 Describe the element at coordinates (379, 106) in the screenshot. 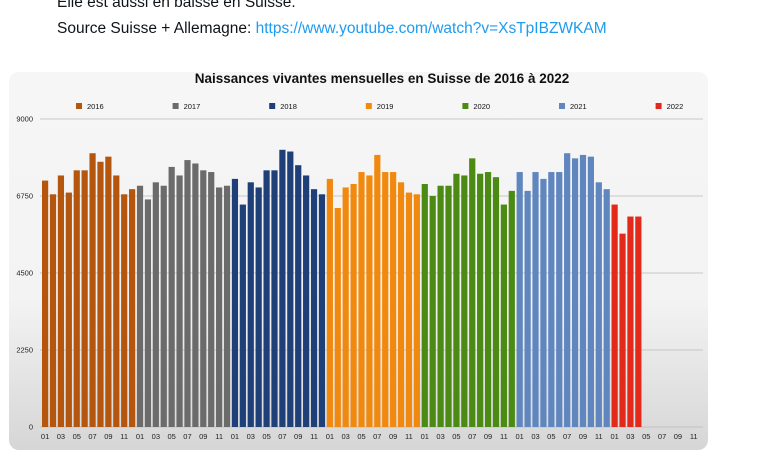

I see `legend: 2016 2017 2018 2019 2020 2021 2022` at that location.